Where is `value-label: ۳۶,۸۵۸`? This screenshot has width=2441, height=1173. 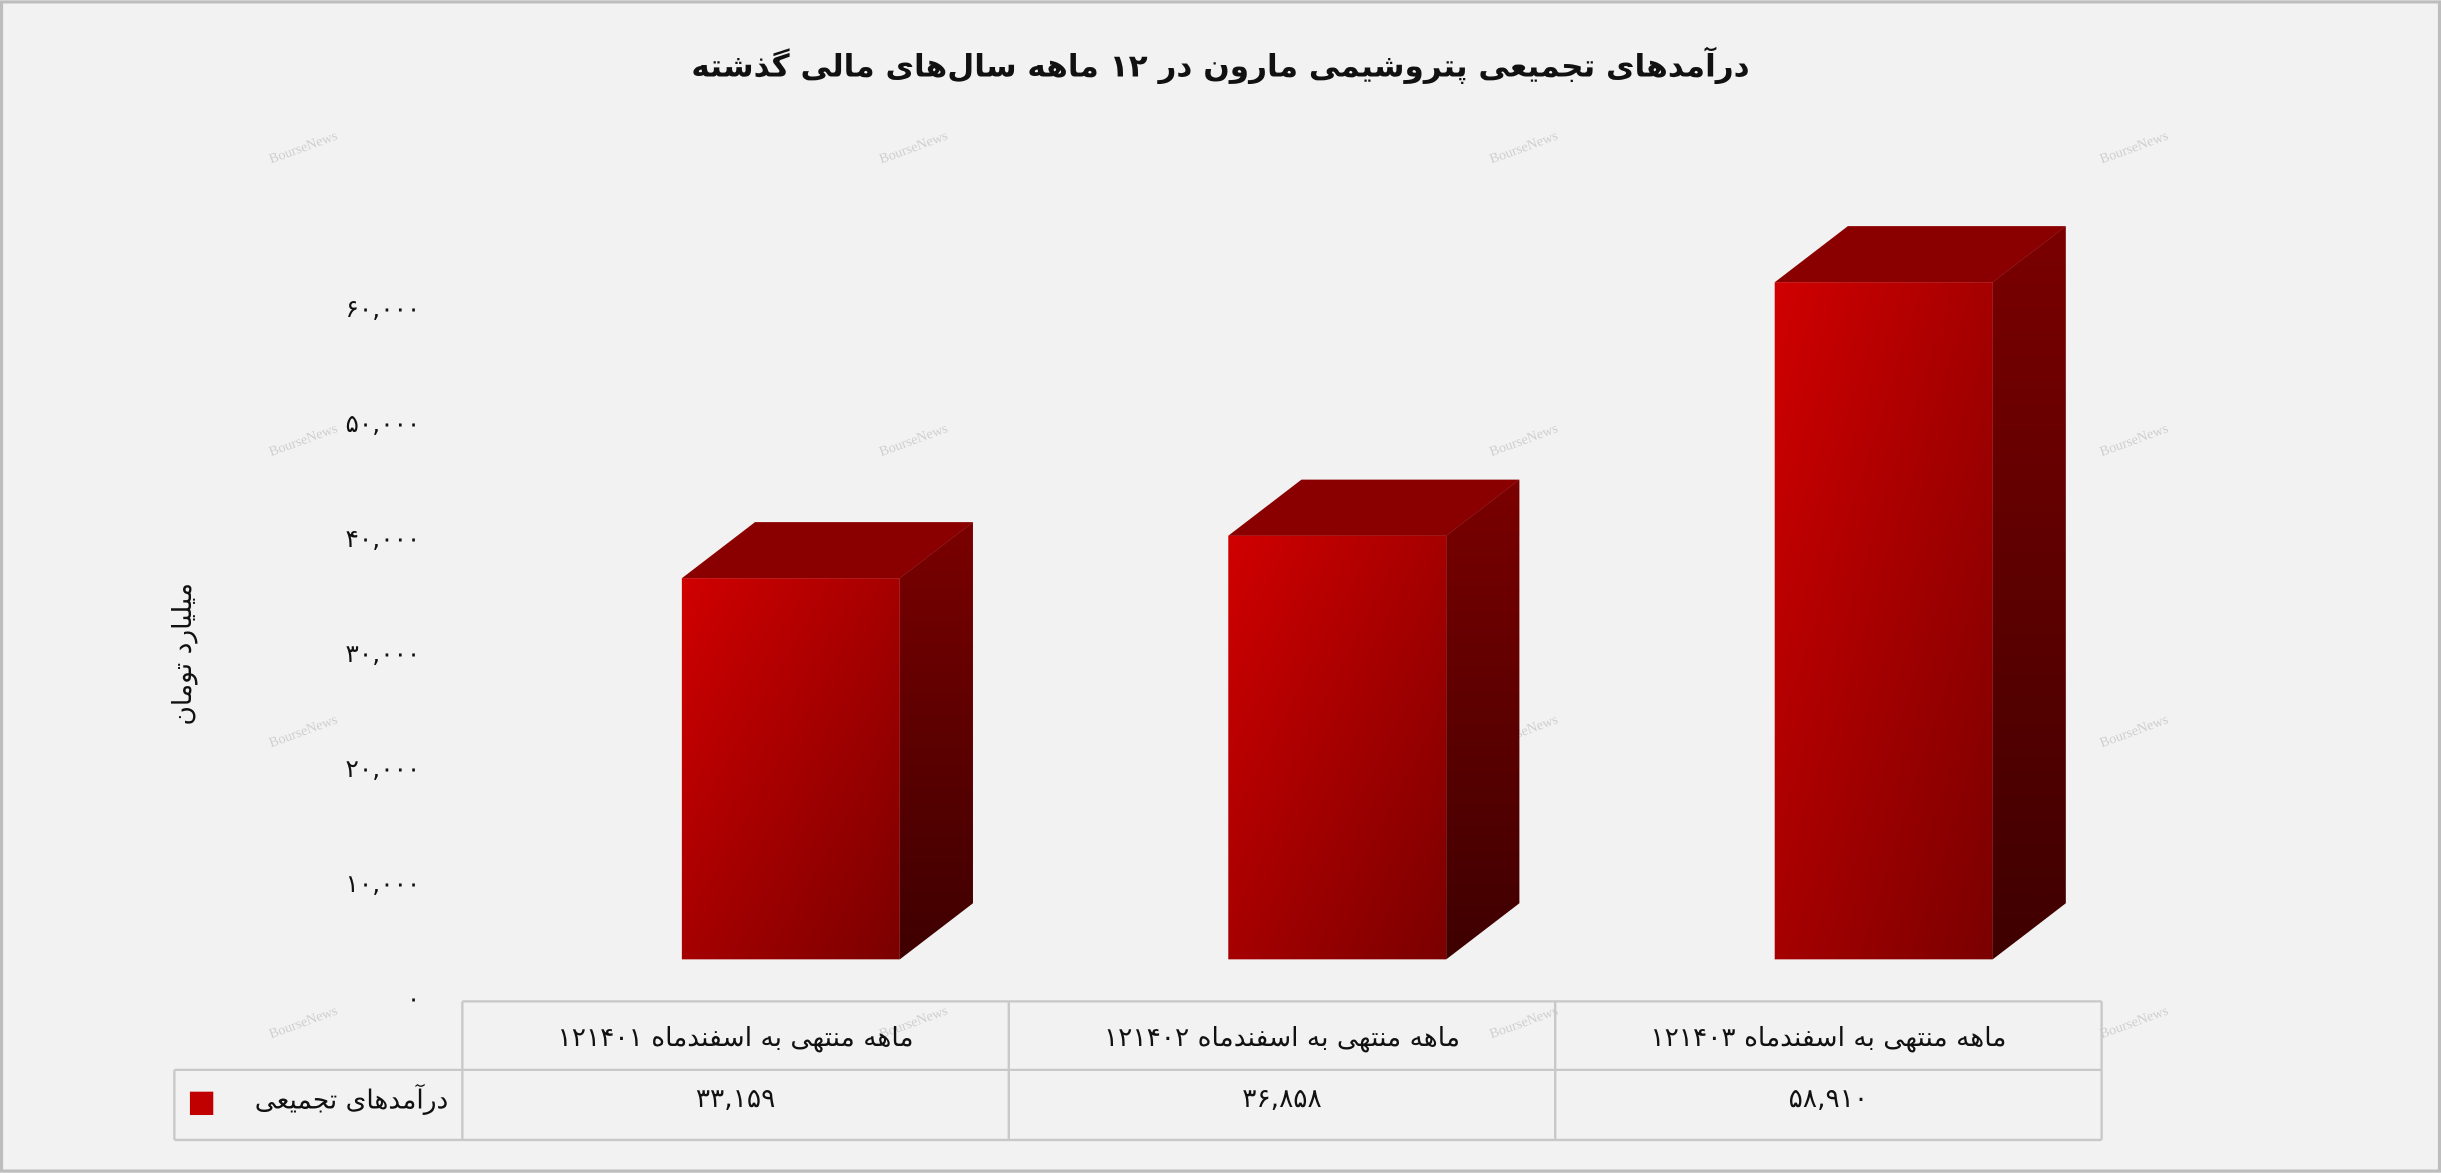 value-label: ۳۶,۸۵۸ is located at coordinates (1281, 1098).